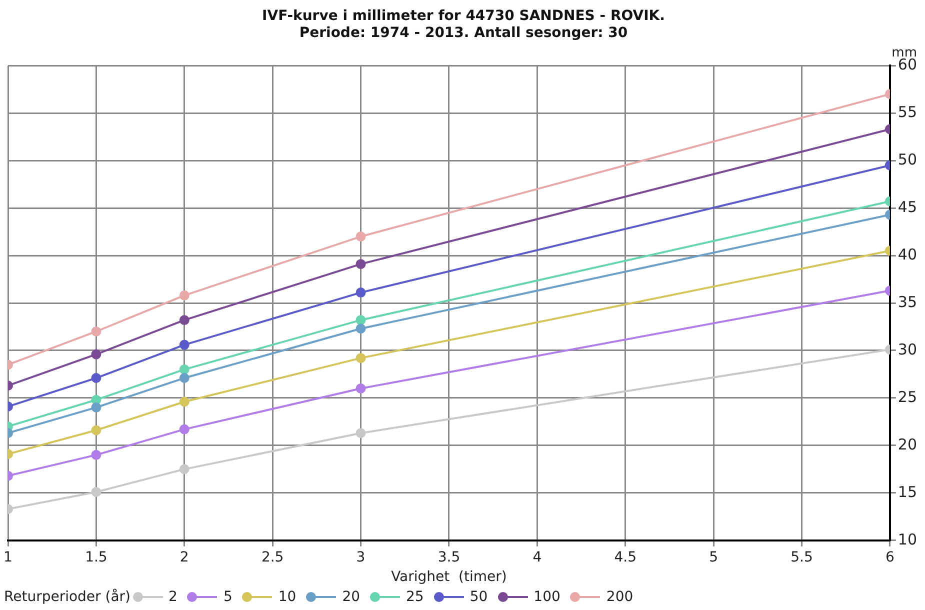 The image size is (925, 610). Describe the element at coordinates (908, 397) in the screenshot. I see `y-tick-label: 25` at that location.